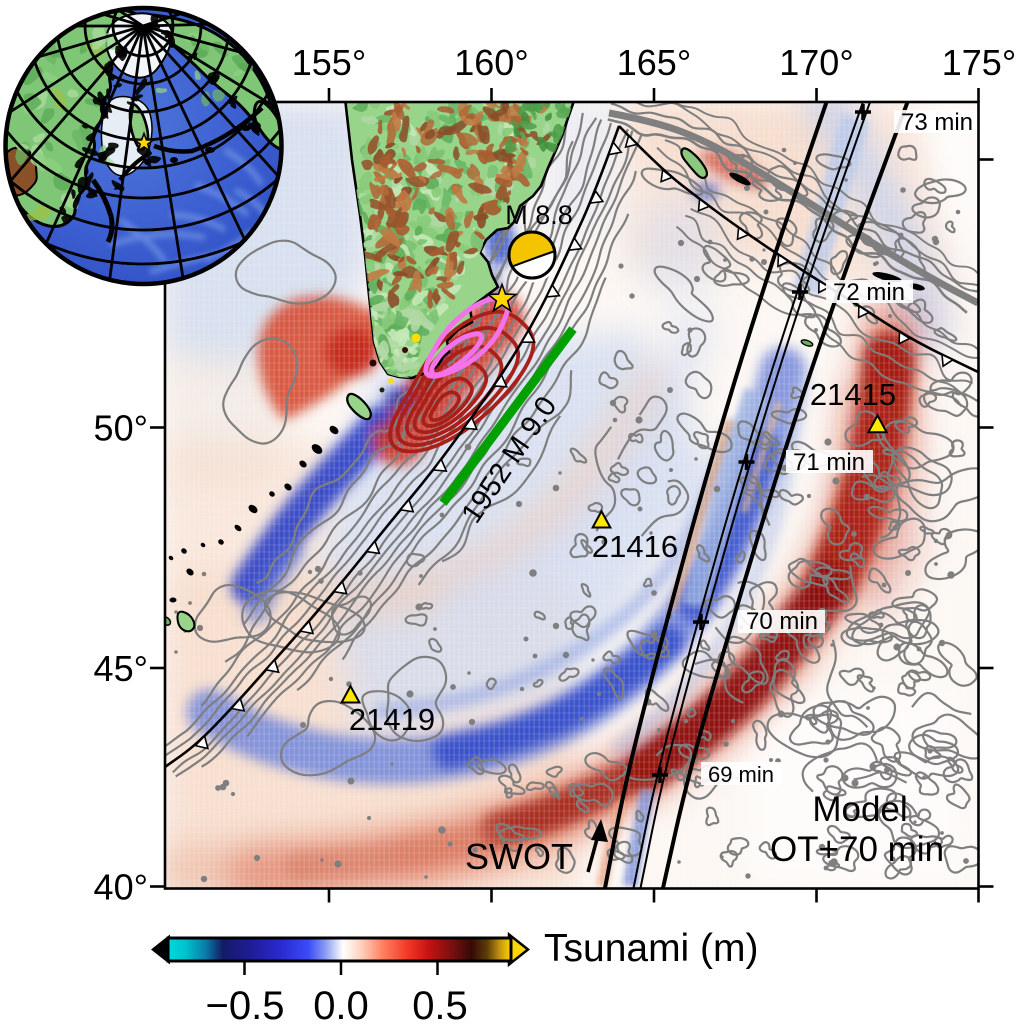 This screenshot has height=1024, width=1020. I want to click on svg-text: 45°, so click(121, 668).